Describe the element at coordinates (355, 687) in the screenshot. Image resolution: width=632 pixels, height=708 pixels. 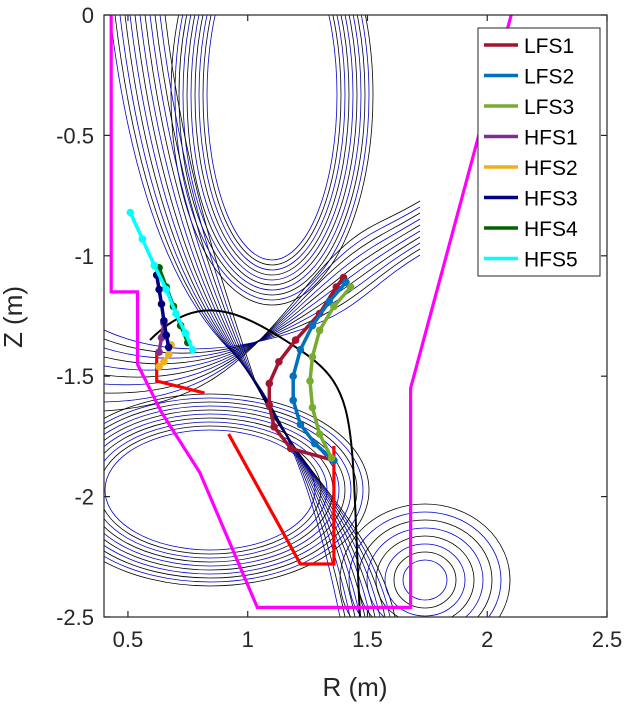
I see `x-axis-label: R (m)` at that location.